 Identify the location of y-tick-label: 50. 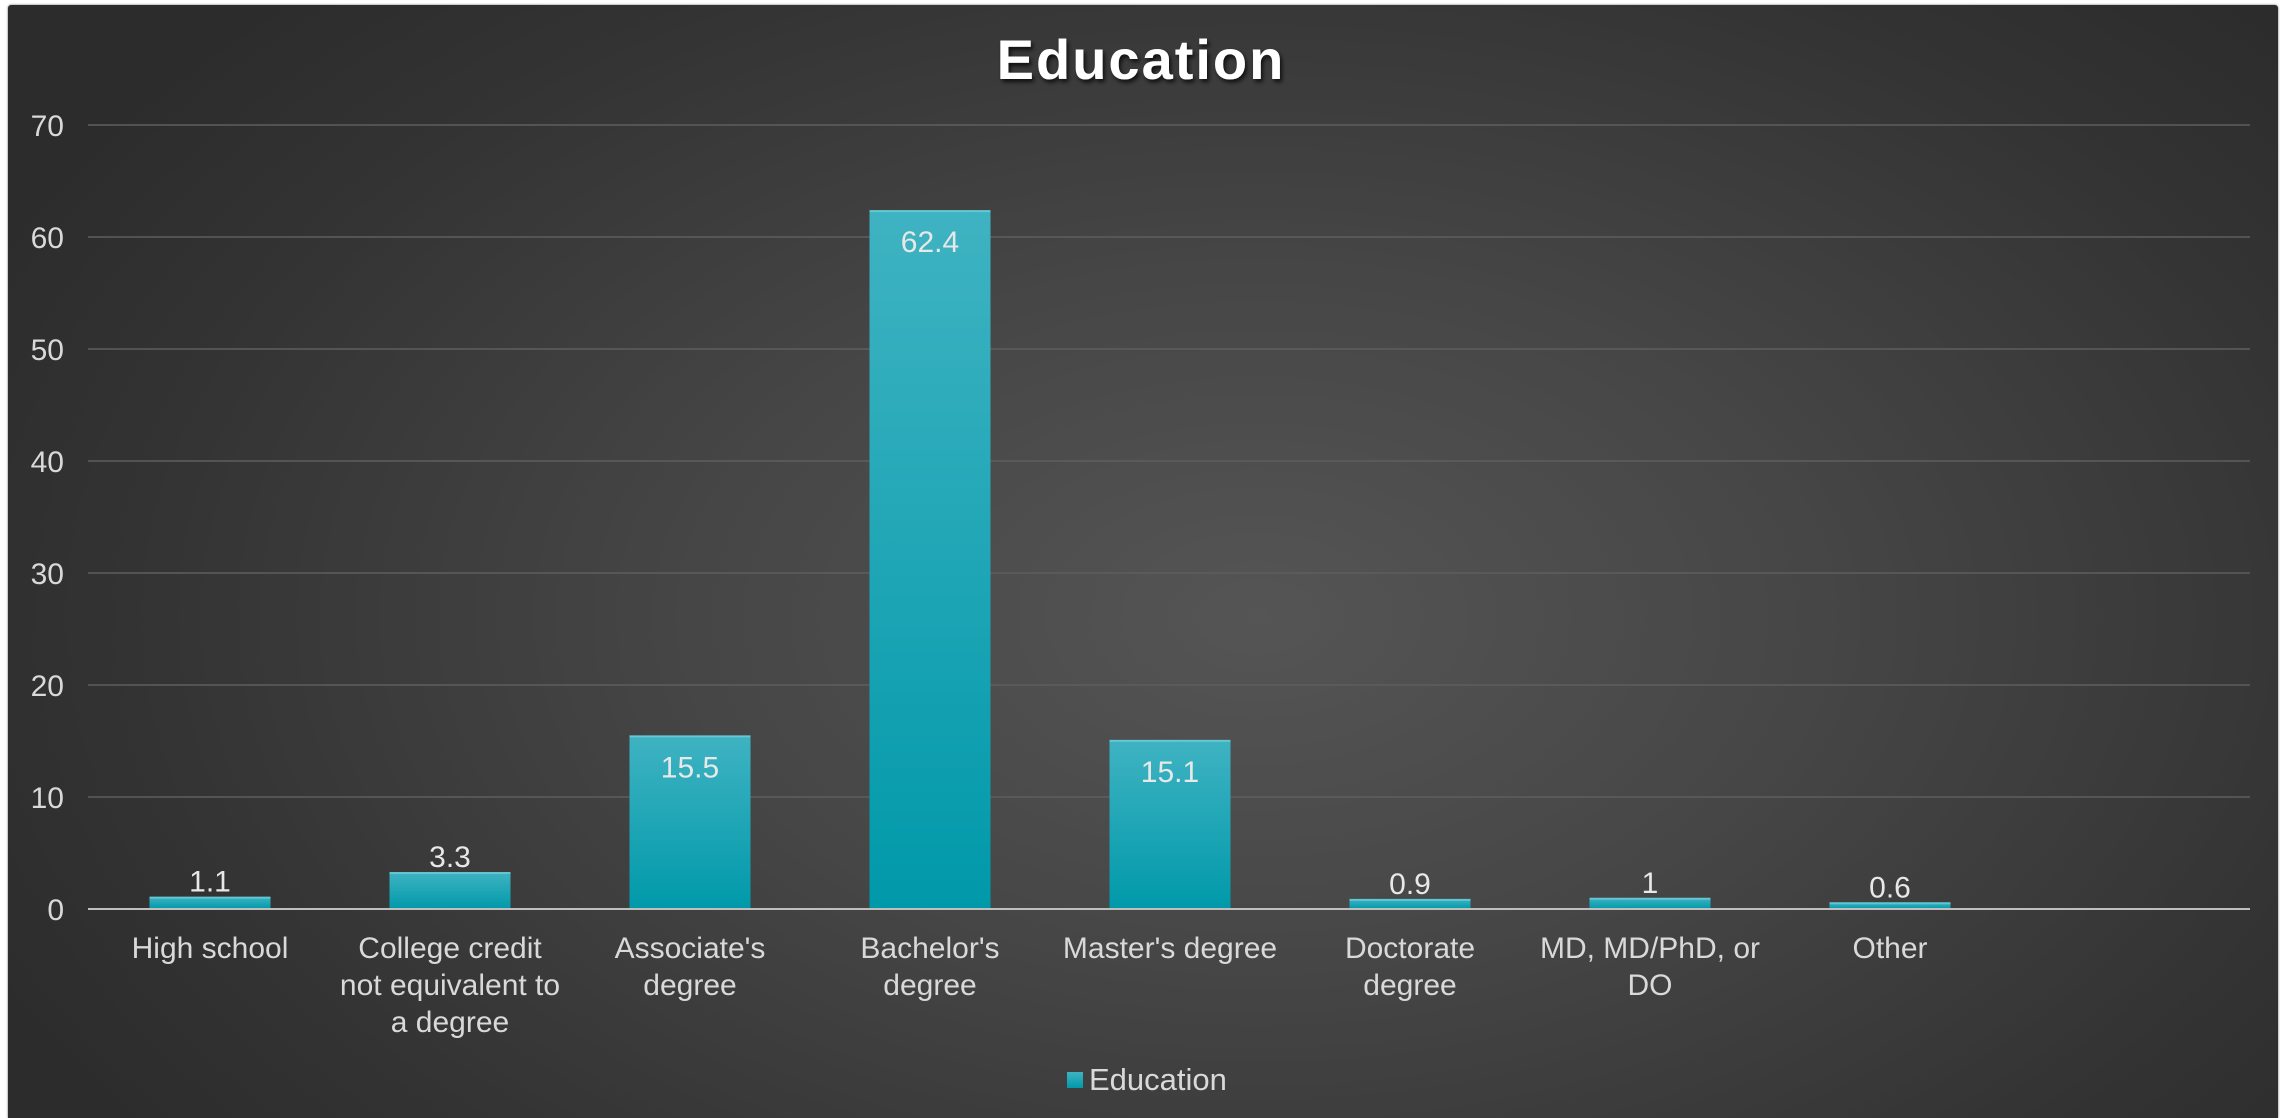
(47, 350).